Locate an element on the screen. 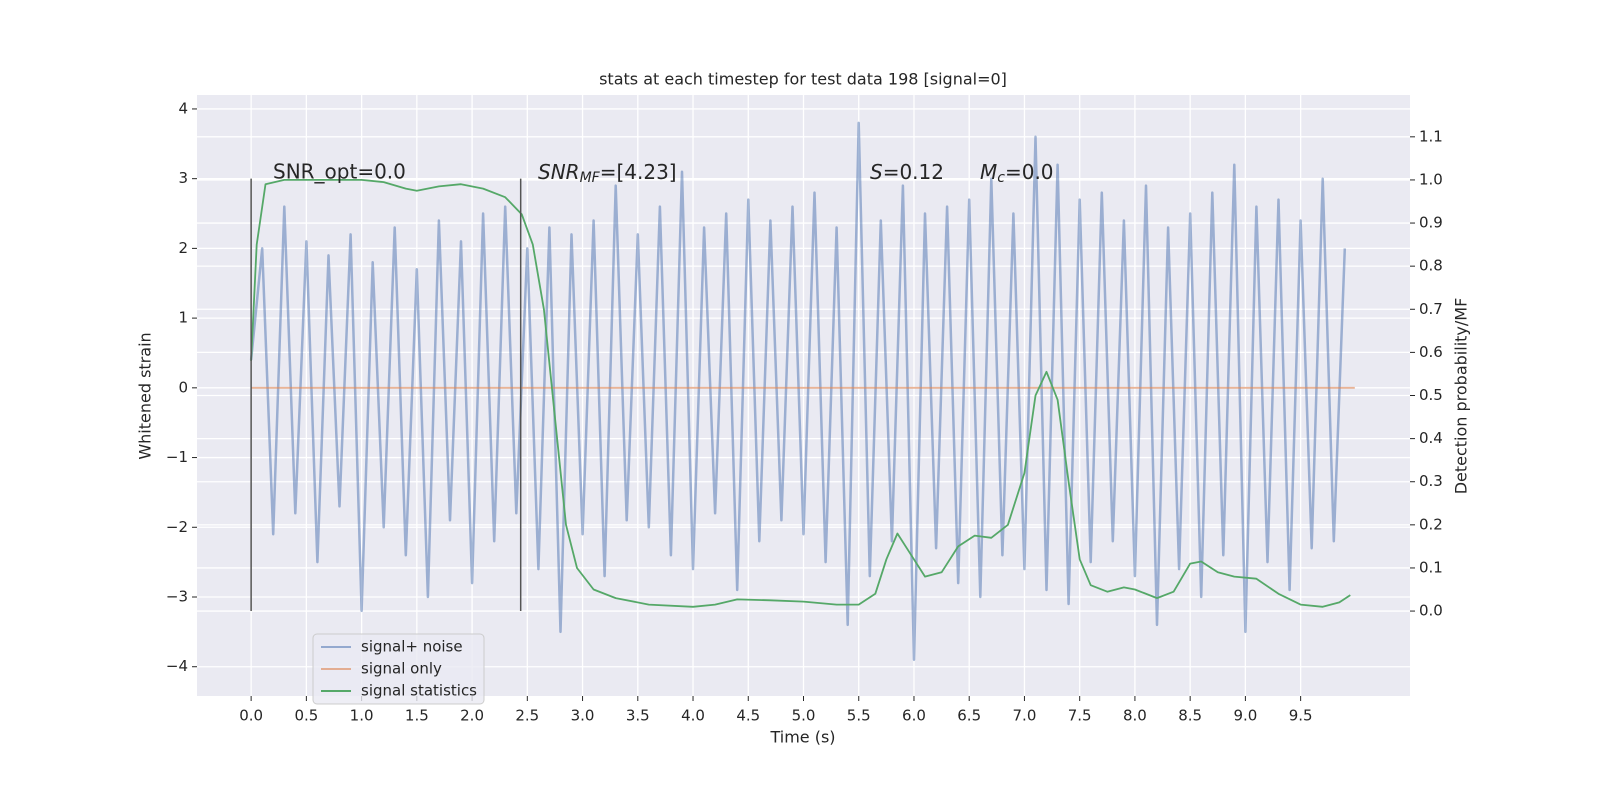 The image size is (1600, 800). x-tick-label: 4.5 is located at coordinates (748, 716).